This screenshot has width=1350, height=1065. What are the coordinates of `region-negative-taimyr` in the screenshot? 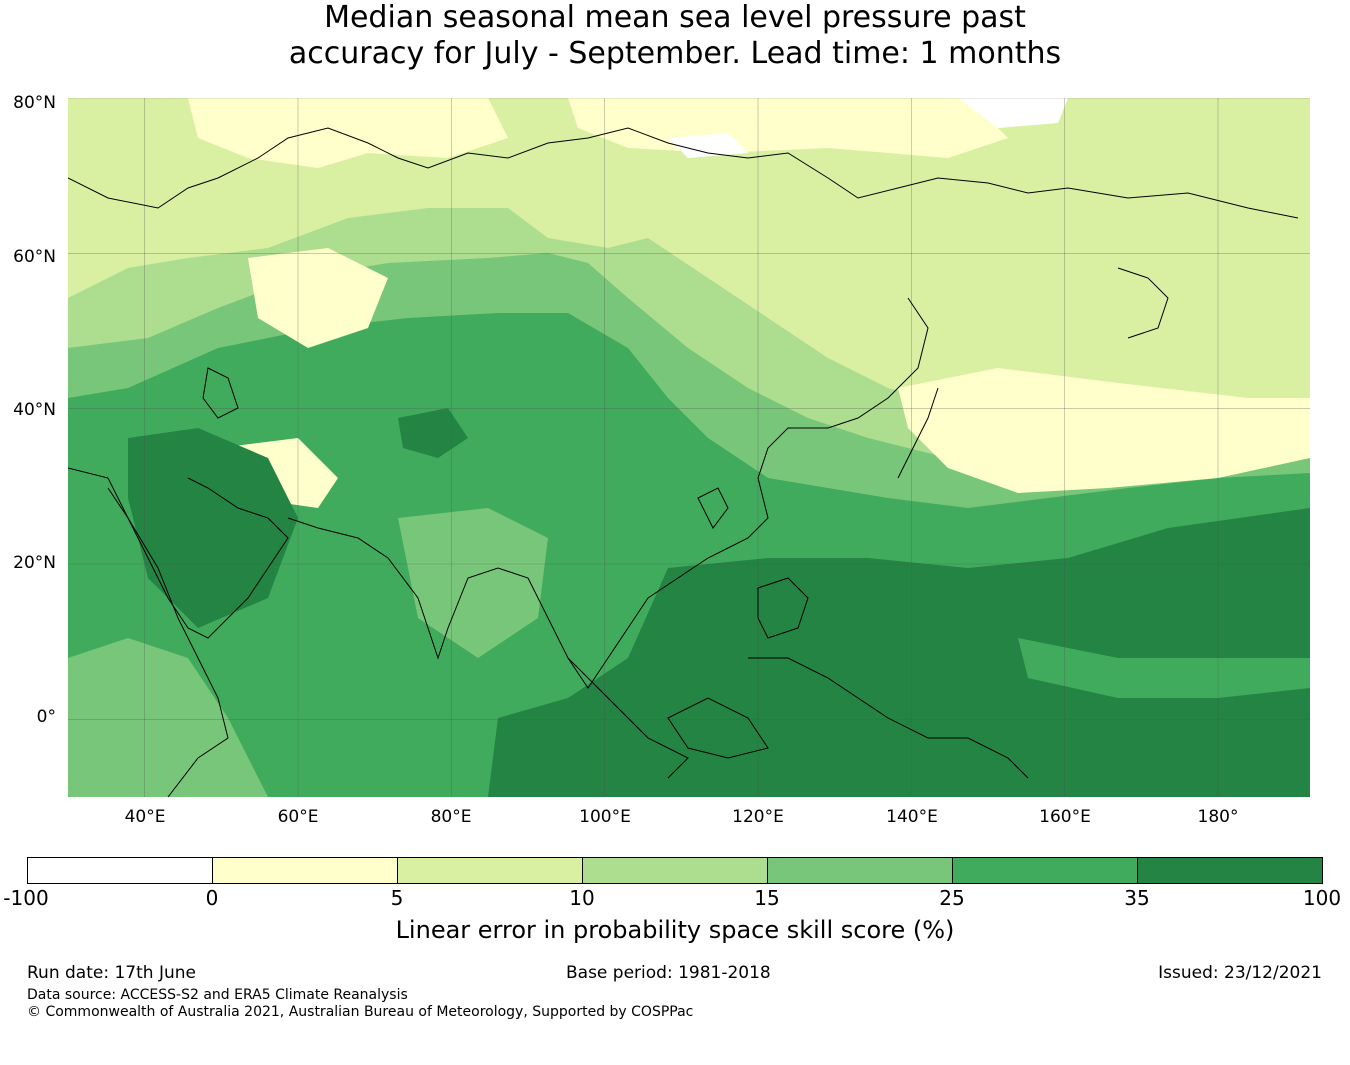 It's located at (708, 145).